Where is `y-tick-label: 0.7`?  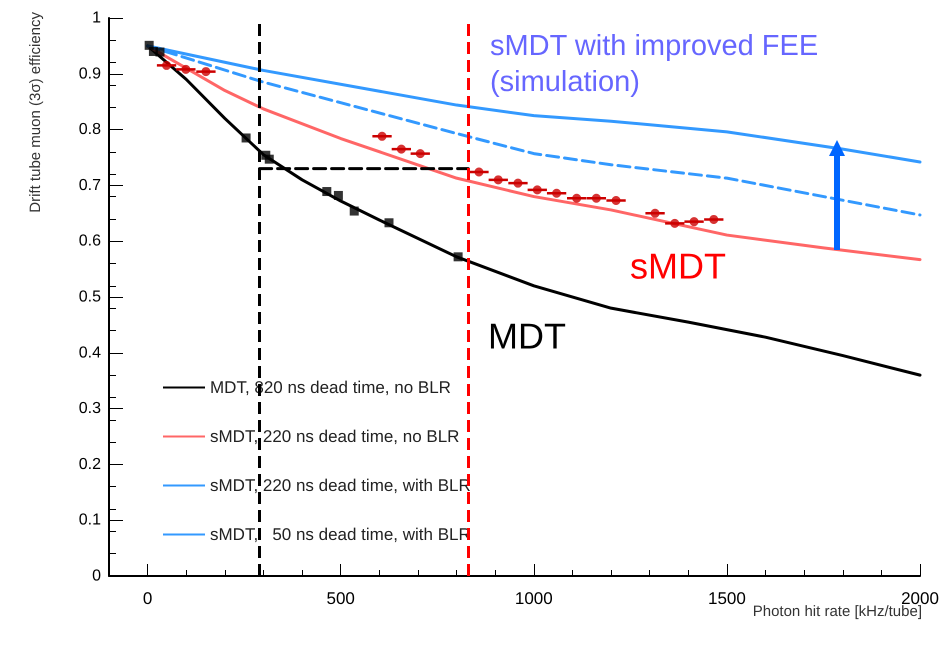 y-tick-label: 0.7 is located at coordinates (90, 185).